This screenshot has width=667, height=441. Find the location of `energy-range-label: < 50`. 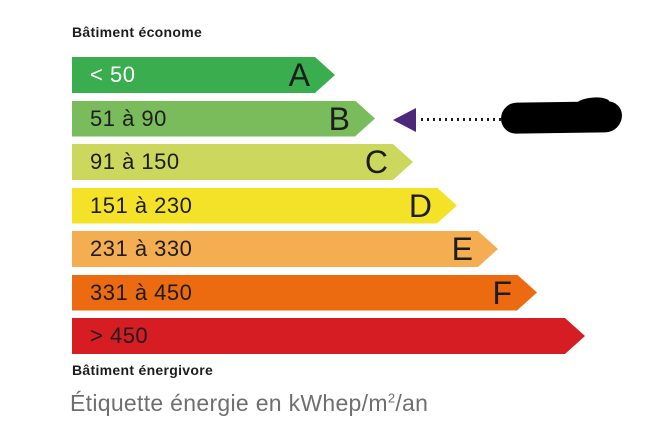

energy-range-label: < 50 is located at coordinates (113, 74).